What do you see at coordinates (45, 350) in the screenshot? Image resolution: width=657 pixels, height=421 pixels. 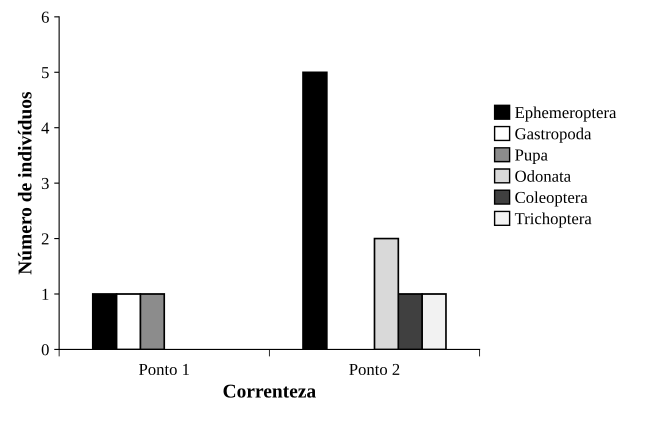 I see `y-tick-label: 0` at bounding box center [45, 350].